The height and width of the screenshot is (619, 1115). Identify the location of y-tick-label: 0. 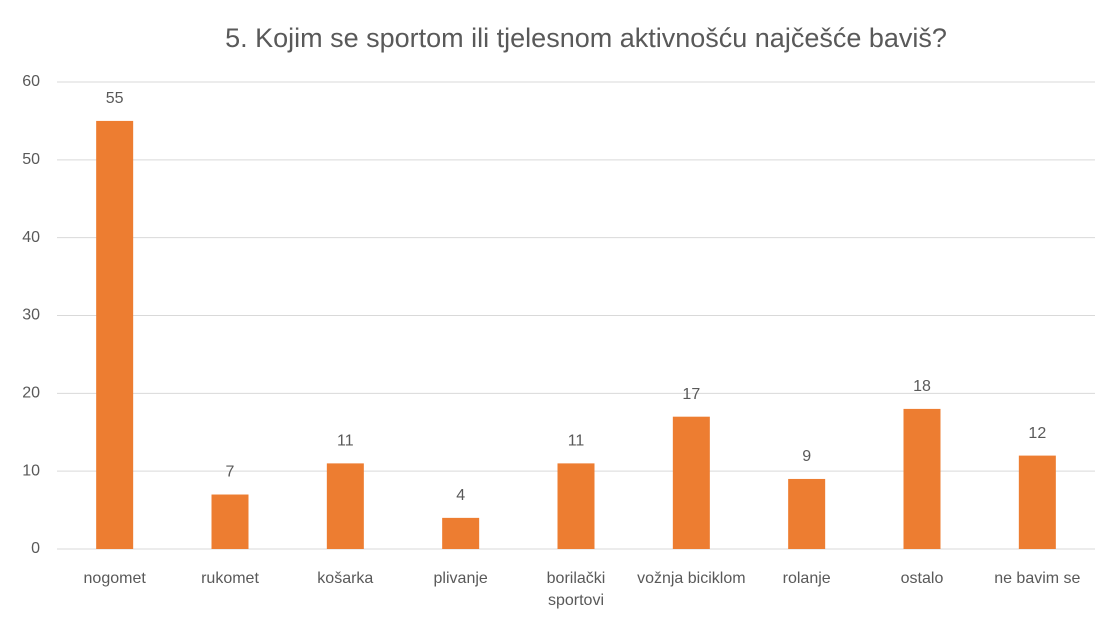
(35, 548).